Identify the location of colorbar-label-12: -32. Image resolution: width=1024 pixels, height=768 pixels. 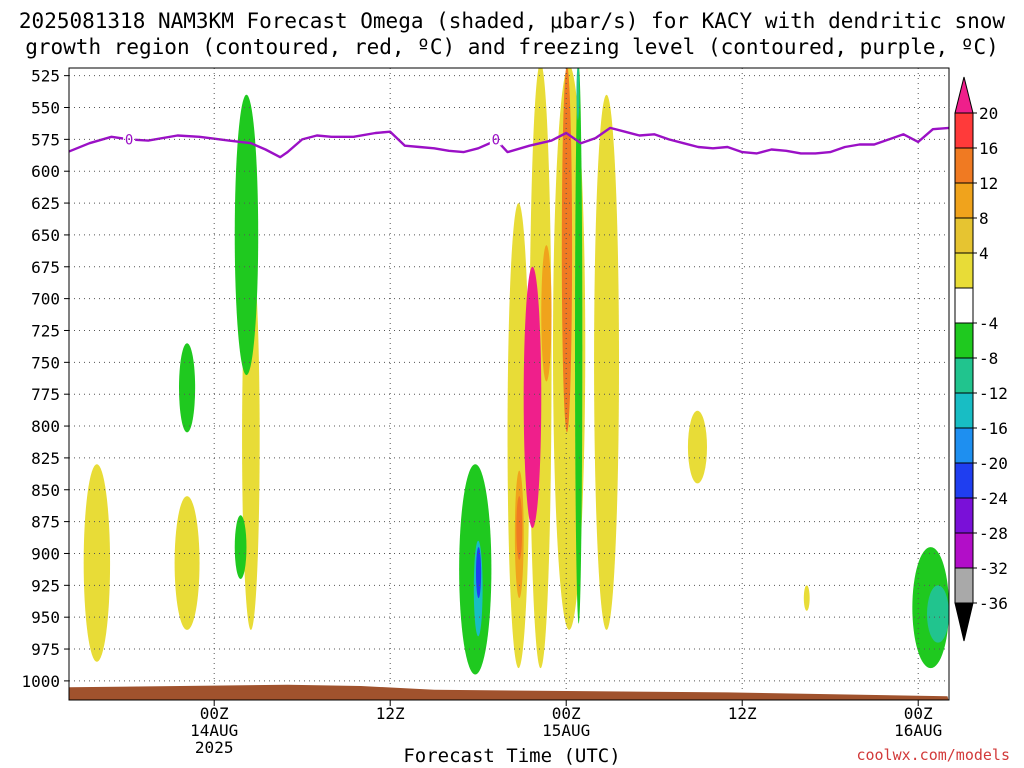
(993, 568).